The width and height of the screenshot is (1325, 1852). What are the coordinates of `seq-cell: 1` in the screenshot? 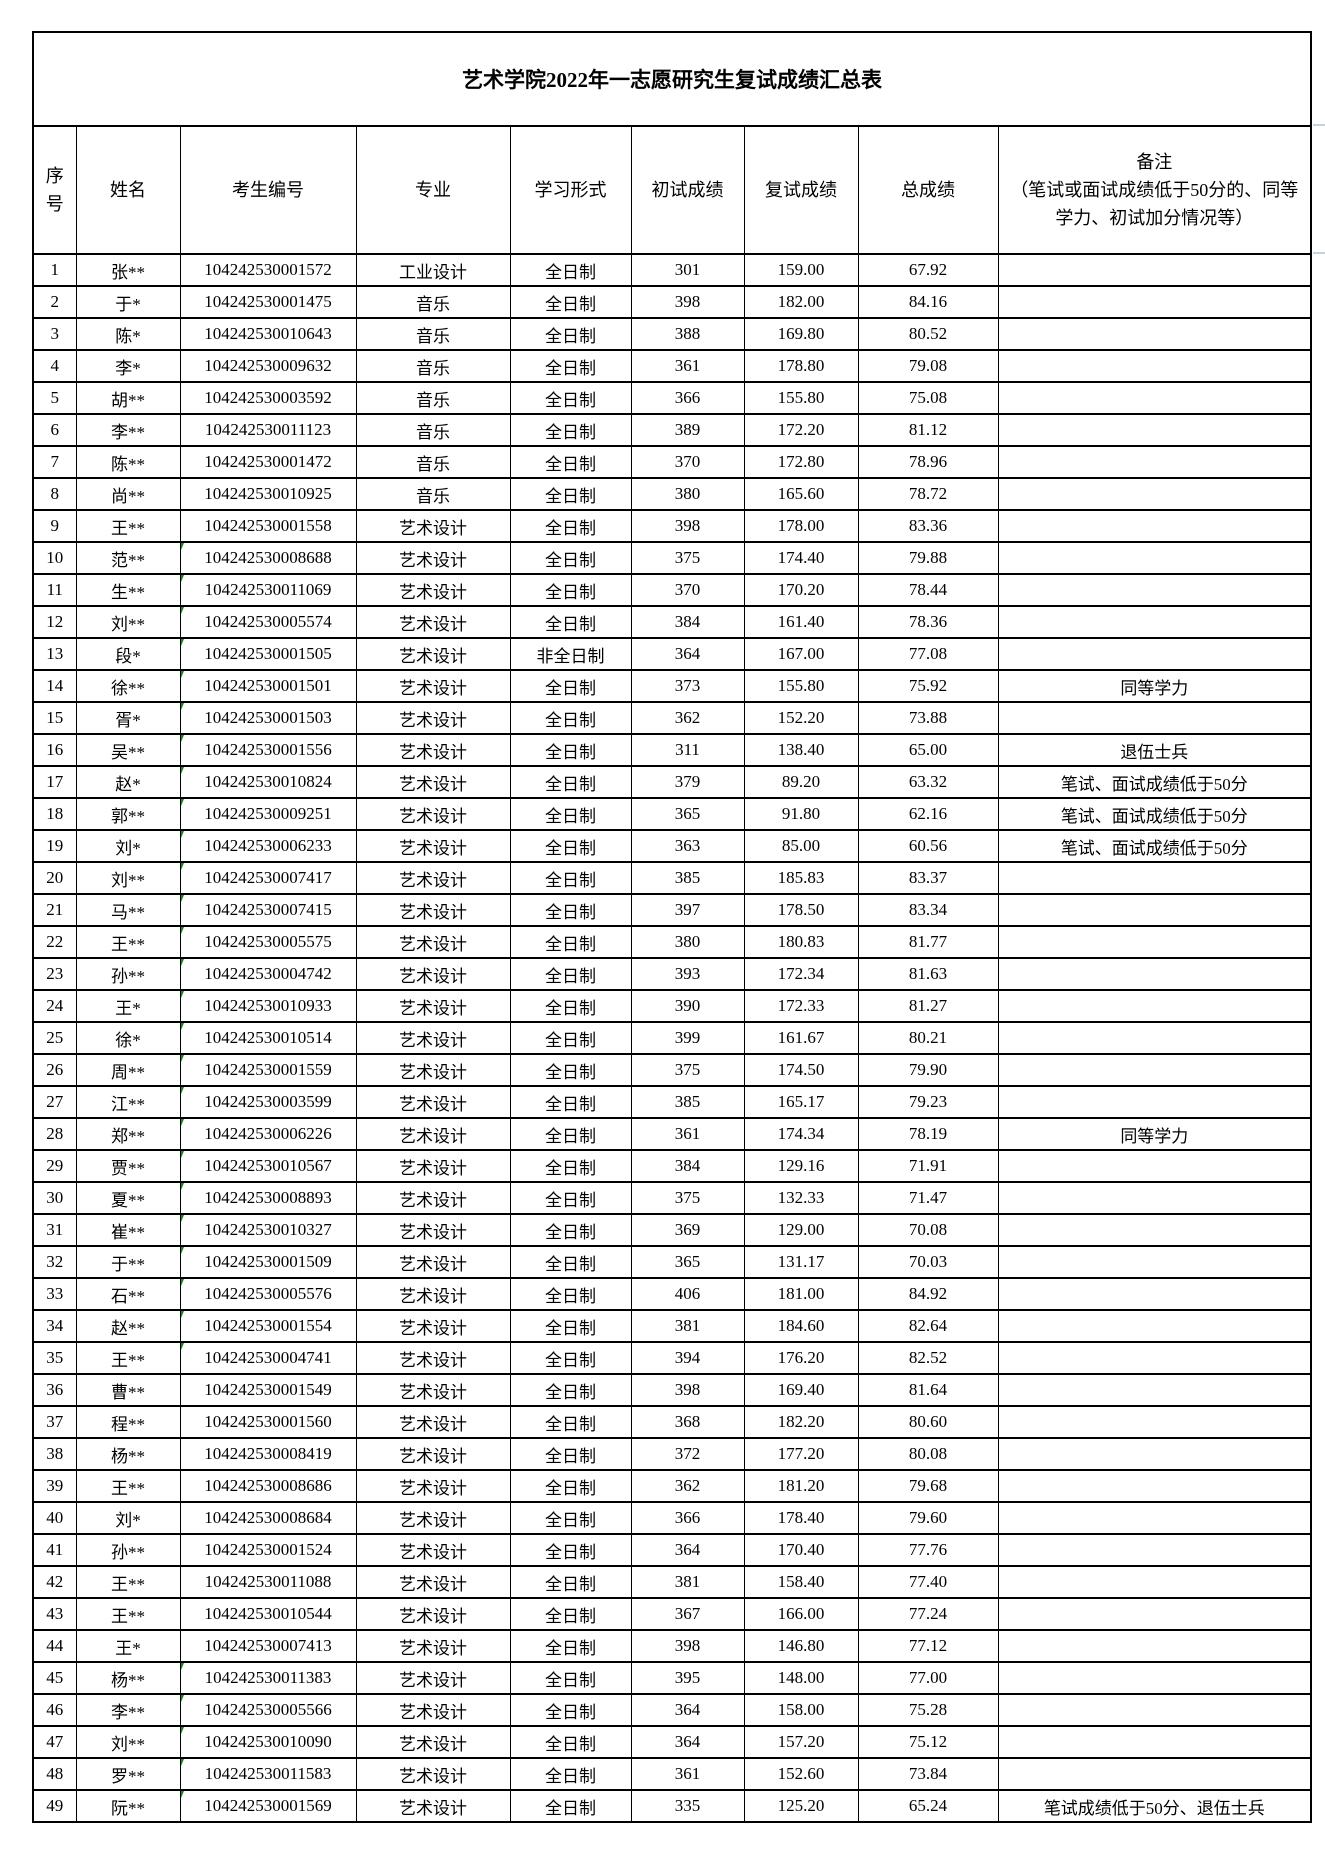 It's located at (54, 270).